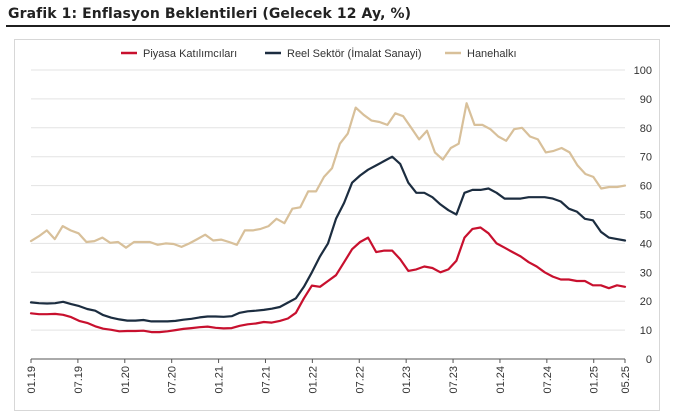 Image resolution: width=674 pixels, height=418 pixels. What do you see at coordinates (126, 380) in the screenshot?
I see `x-tick-label: 01.20` at bounding box center [126, 380].